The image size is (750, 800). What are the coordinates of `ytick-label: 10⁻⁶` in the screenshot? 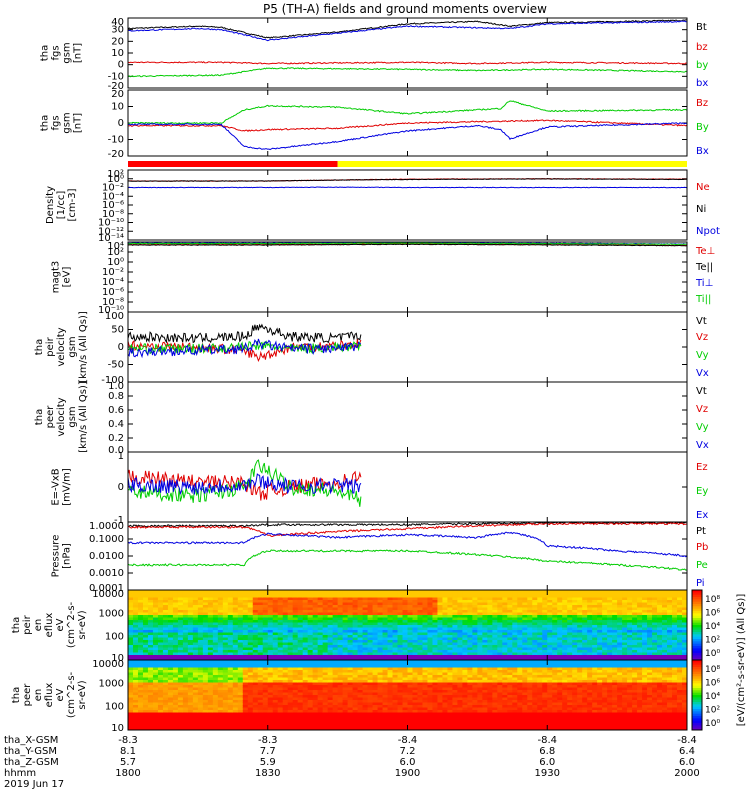 It's located at (113, 292).